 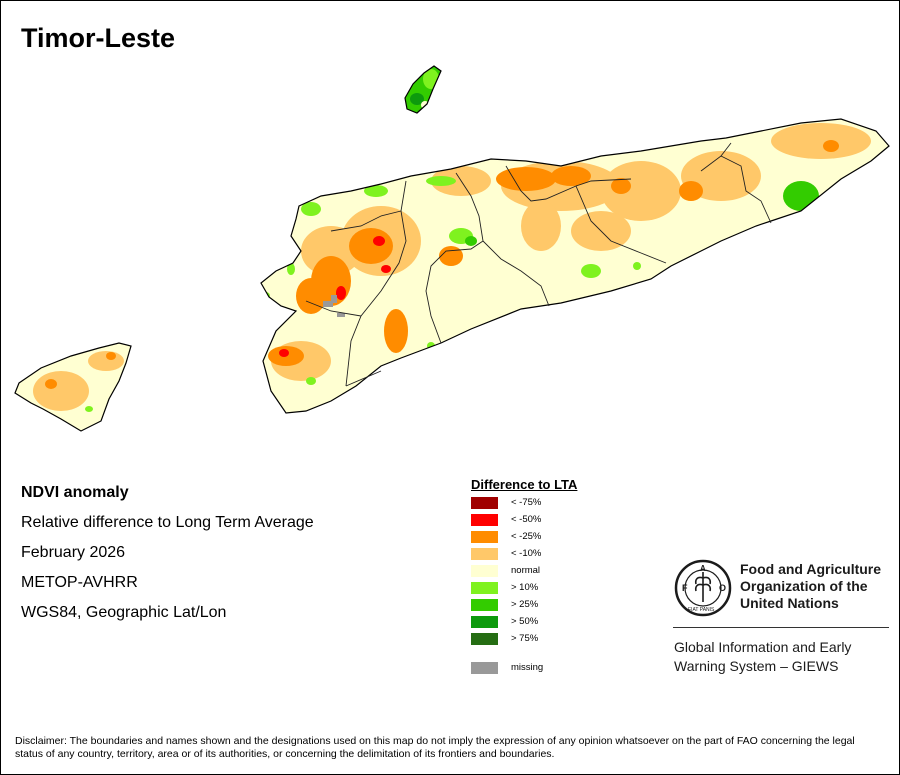 What do you see at coordinates (73, 552) in the screenshot?
I see `time-period: February 2026` at bounding box center [73, 552].